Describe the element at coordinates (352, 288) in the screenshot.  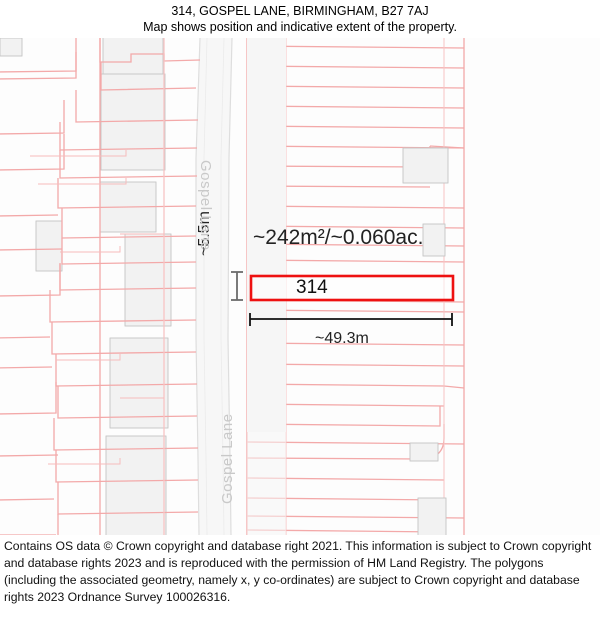
I see `highlighted-property-outline` at that location.